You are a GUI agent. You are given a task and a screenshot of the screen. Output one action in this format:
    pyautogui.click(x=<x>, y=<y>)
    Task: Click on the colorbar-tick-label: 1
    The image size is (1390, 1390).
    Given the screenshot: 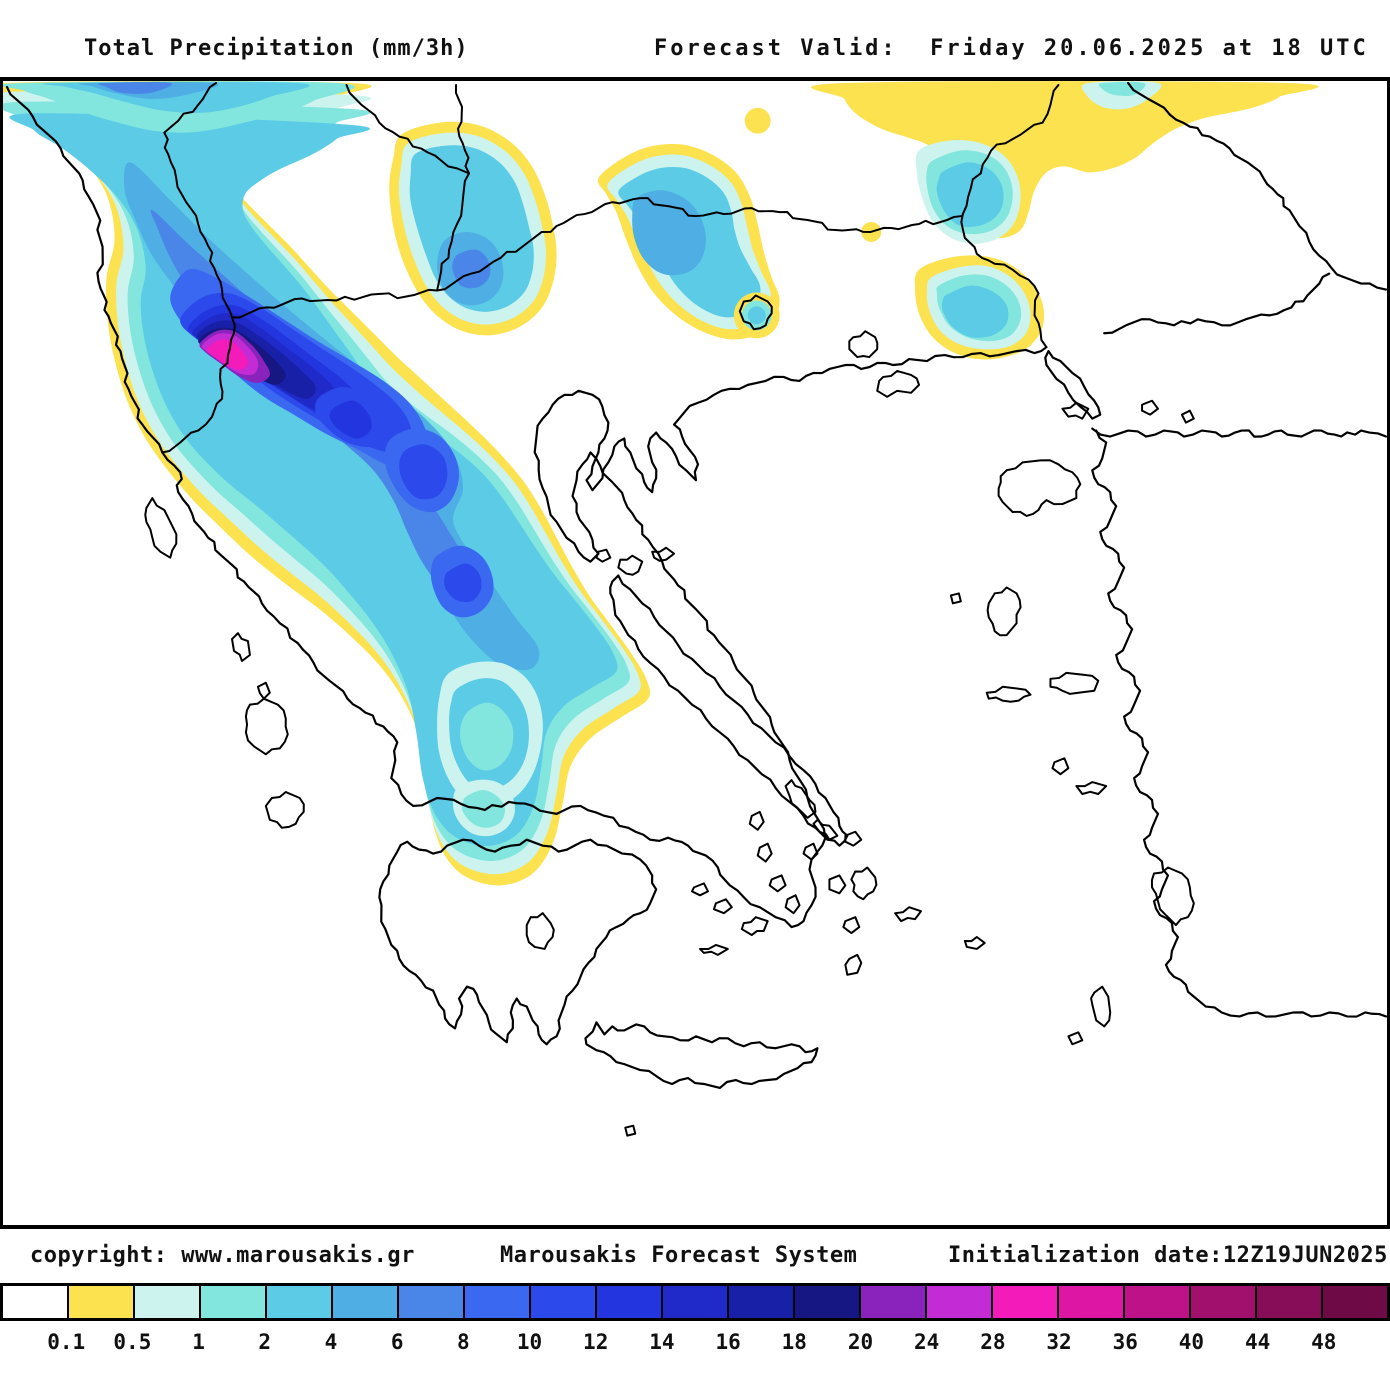 What is the action you would take?
    pyautogui.click(x=198, y=1342)
    